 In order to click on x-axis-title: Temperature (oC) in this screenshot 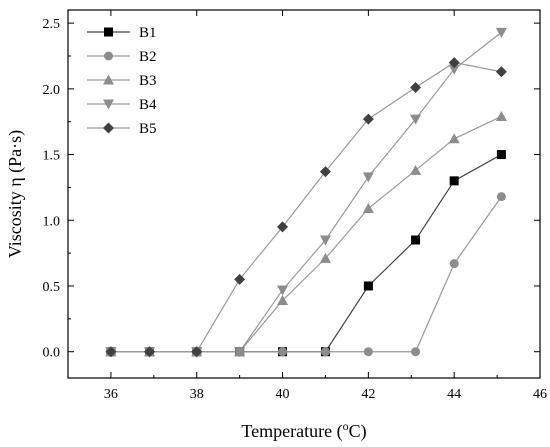, I will do `click(303, 430)`.